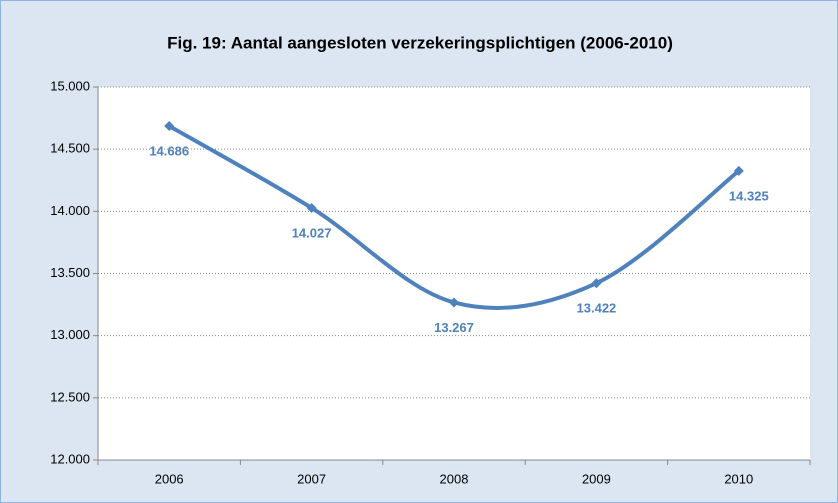 This screenshot has height=503, width=838. What do you see at coordinates (70, 272) in the screenshot?
I see `y-tick-label: 13.500` at bounding box center [70, 272].